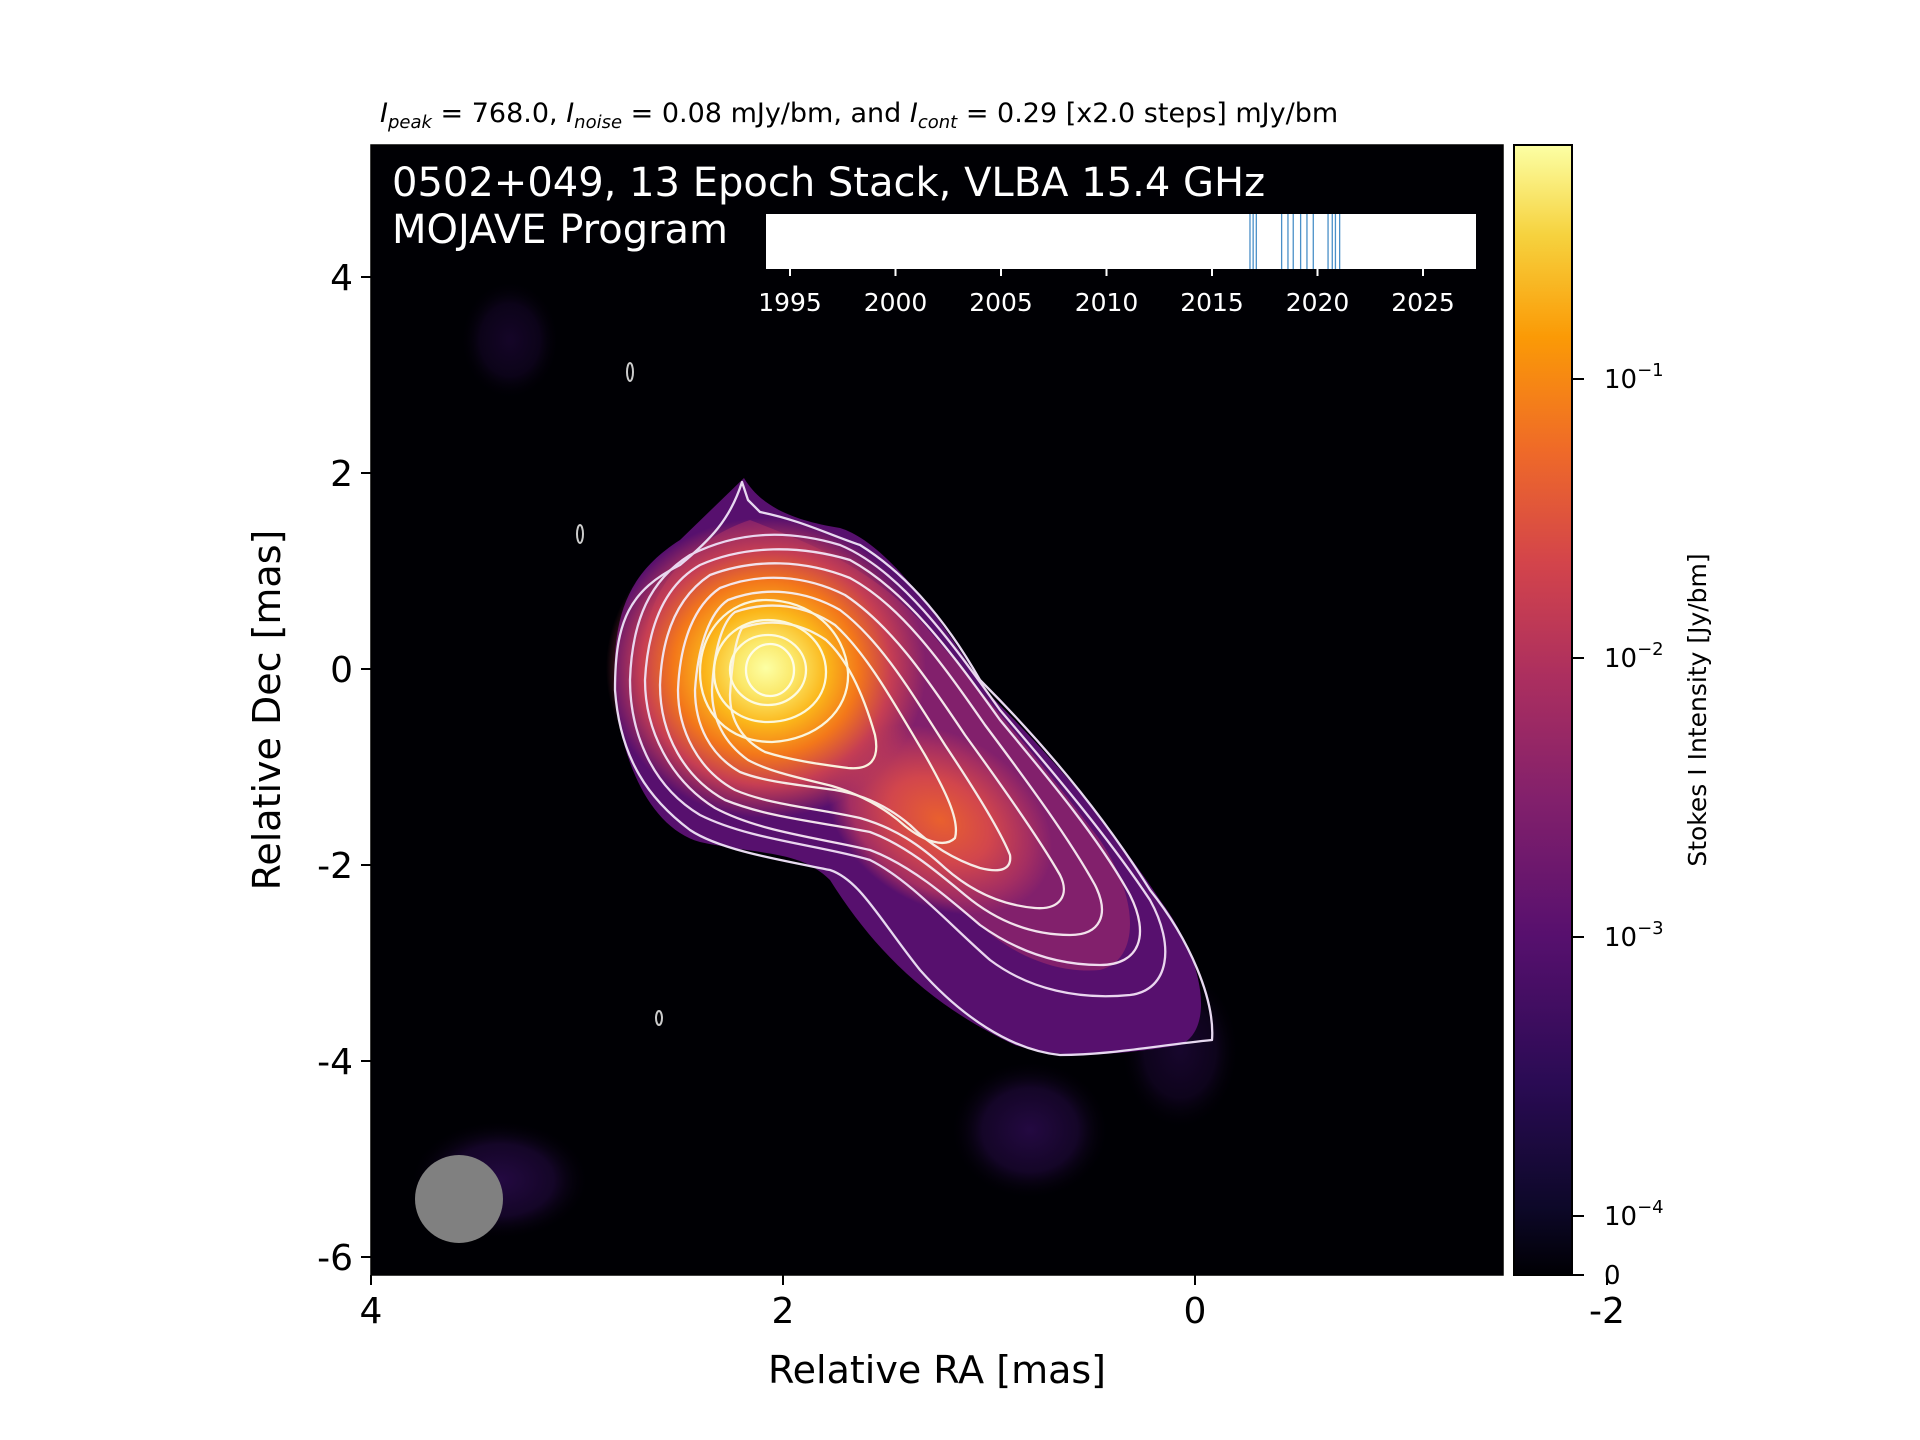 The height and width of the screenshot is (1440, 1920). Describe the element at coordinates (384, 113) in the screenshot. I see `peak-symbol: I` at that location.